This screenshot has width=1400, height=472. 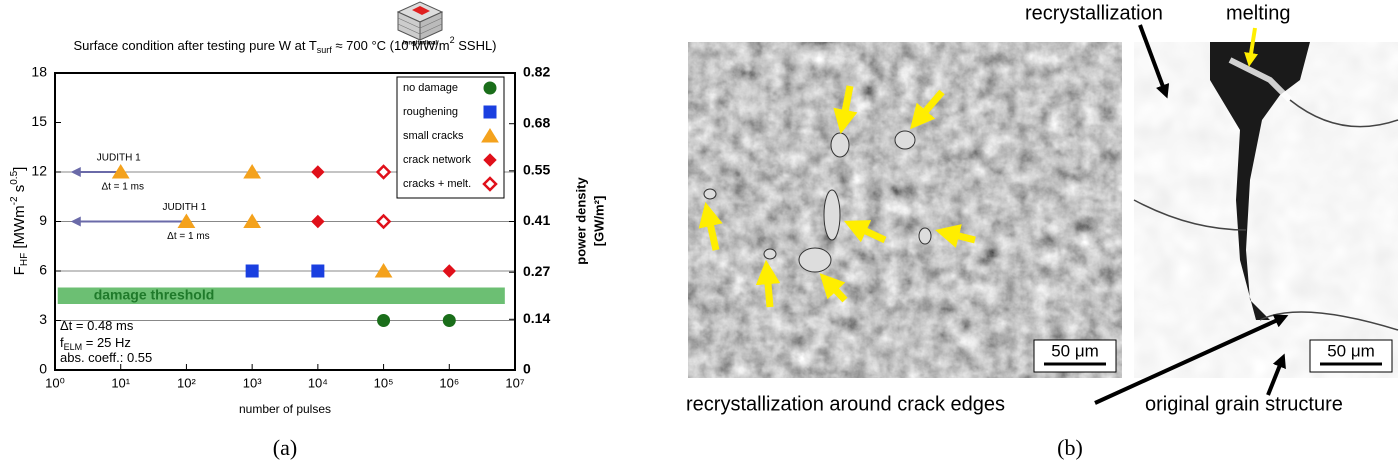 What do you see at coordinates (1244, 404) in the screenshot?
I see `annotation: original grain structure` at bounding box center [1244, 404].